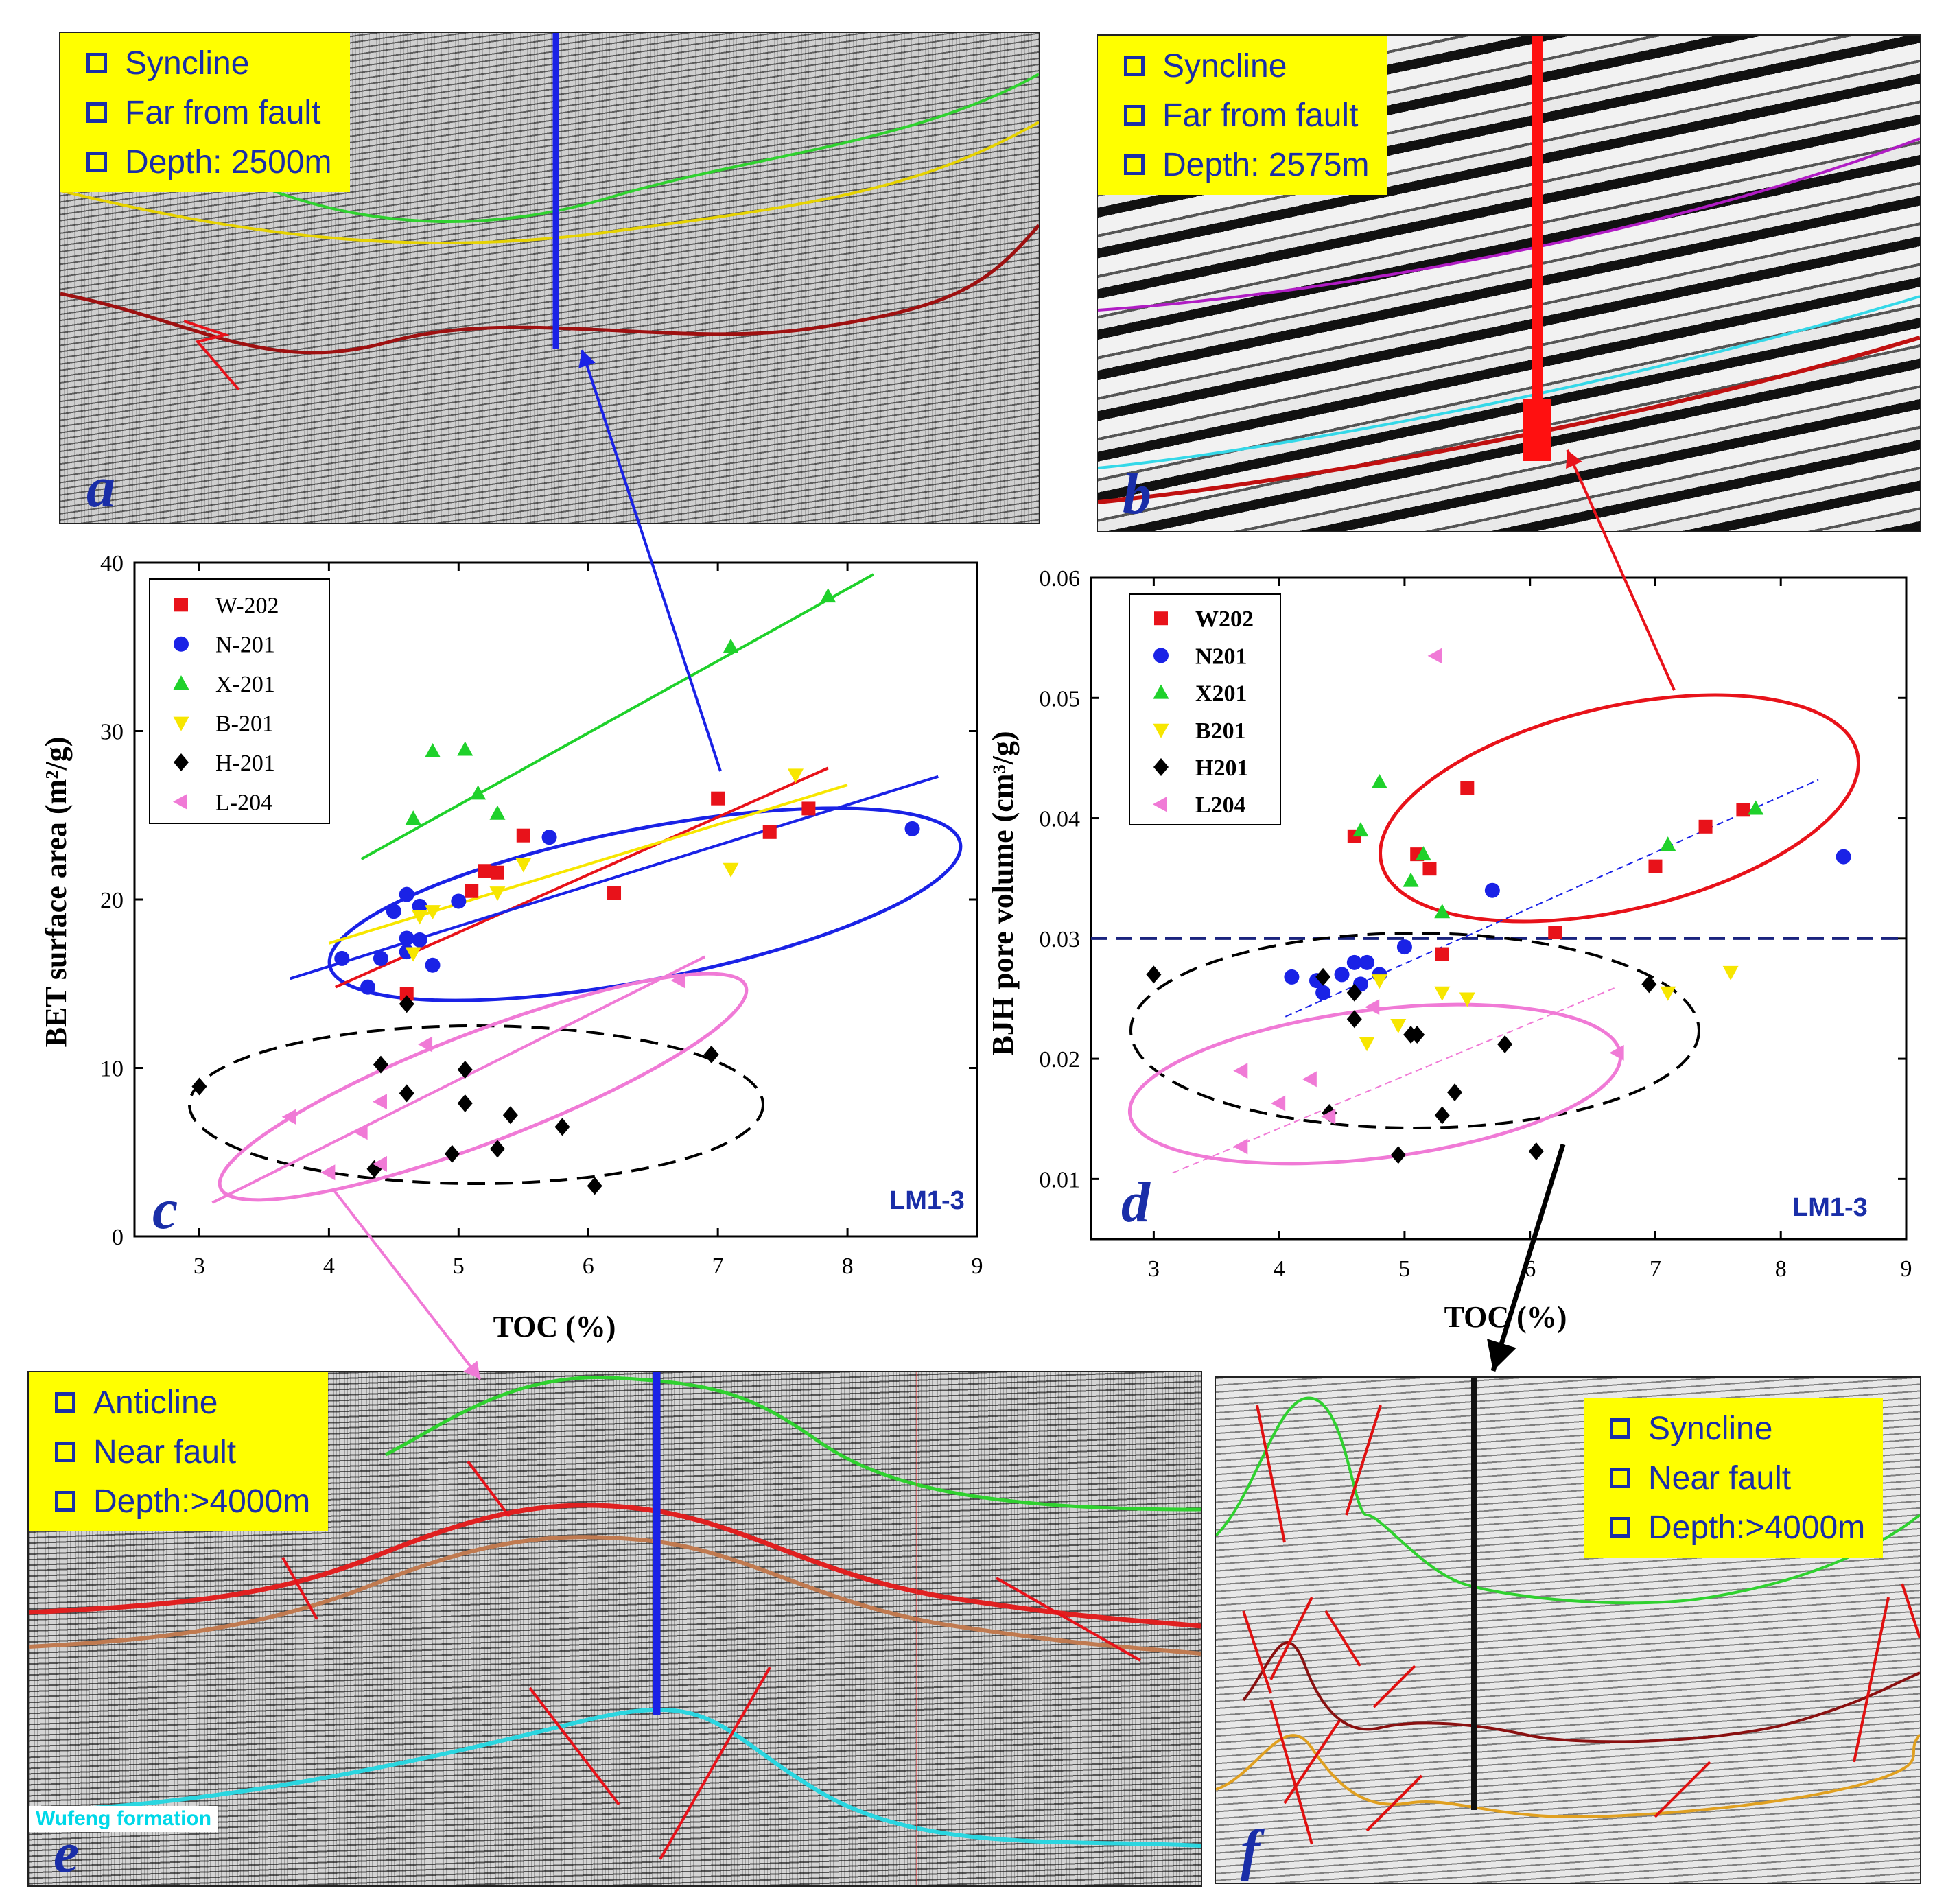 The image size is (1946, 1904). Describe the element at coordinates (1221, 731) in the screenshot. I see `legend-label: B201` at that location.